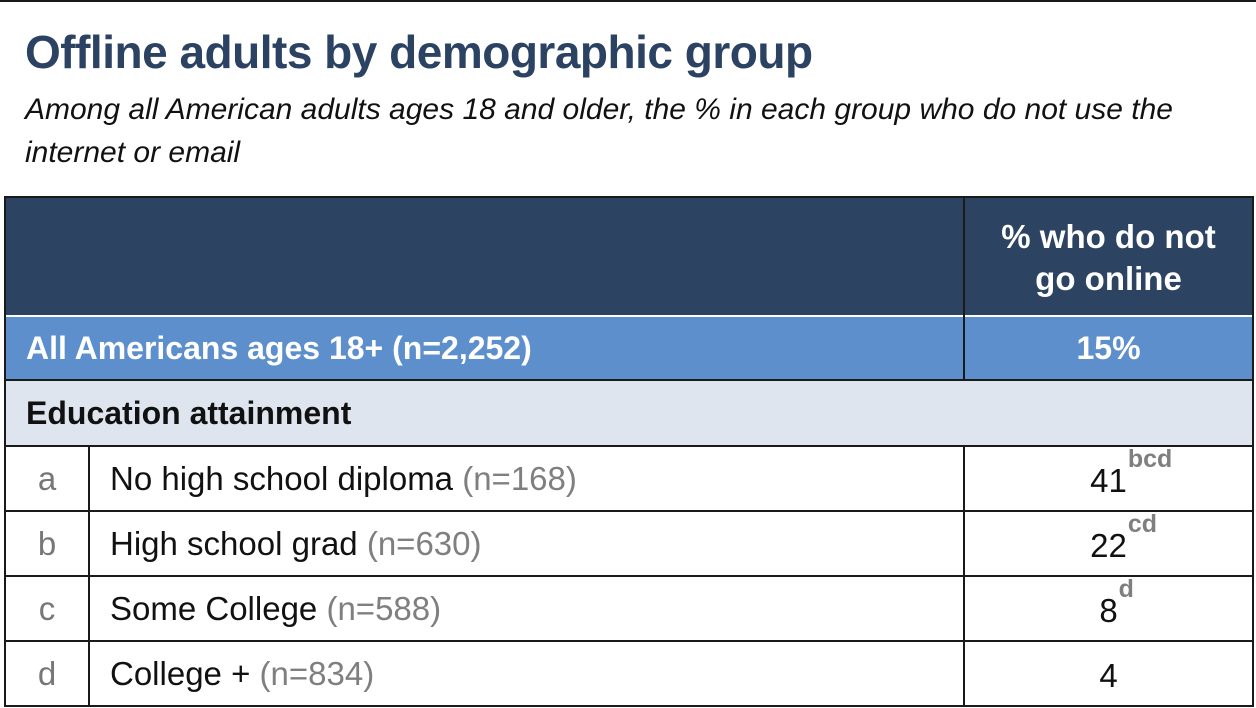 This screenshot has height=708, width=1256. I want to click on row-value-cell: 22 cd, so click(1108, 543).